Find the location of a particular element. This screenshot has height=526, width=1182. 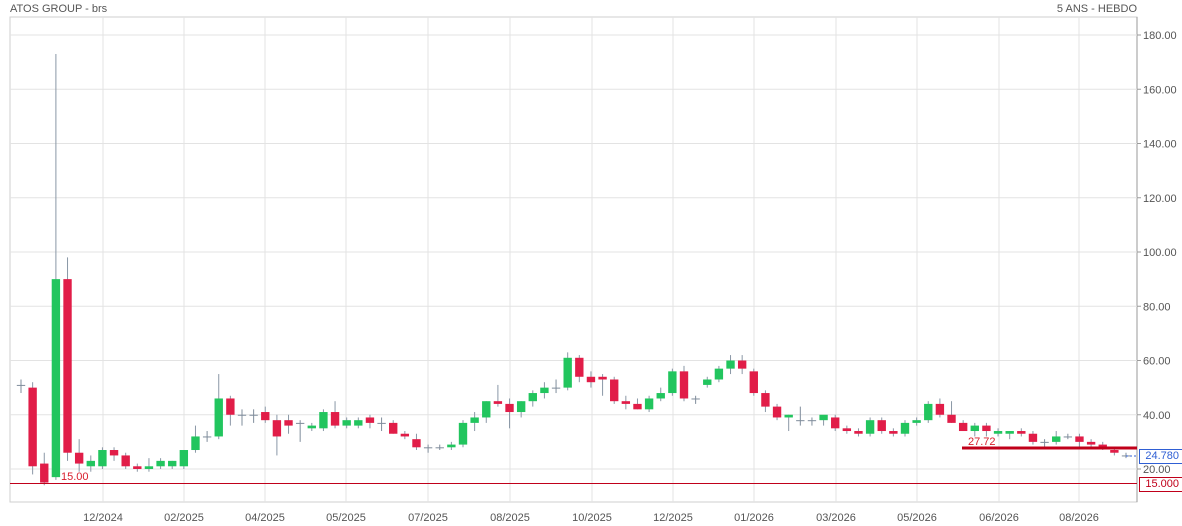

y-tick-label: 20.00 is located at coordinates (1157, 470).